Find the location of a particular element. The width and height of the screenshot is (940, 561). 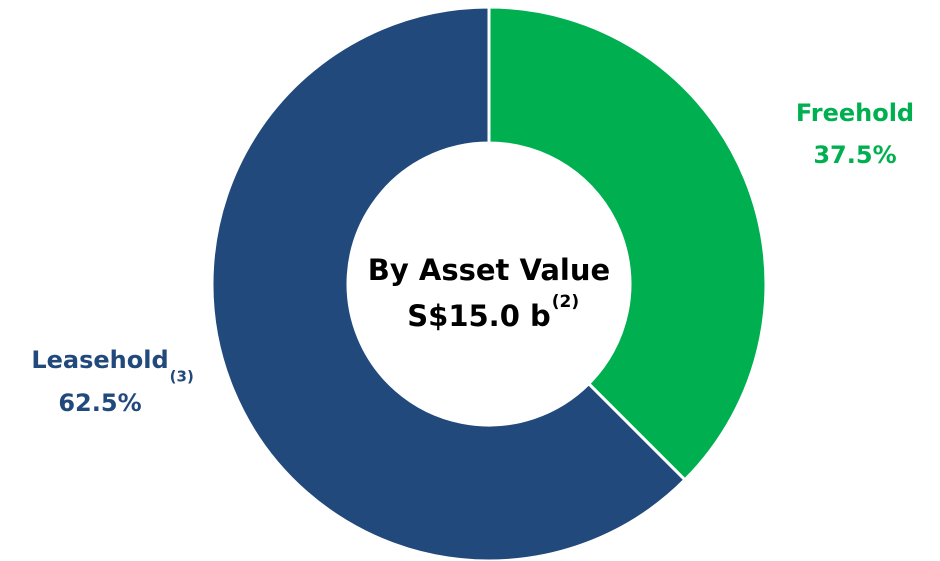

center-title: By Asset Value is located at coordinates (489, 270).